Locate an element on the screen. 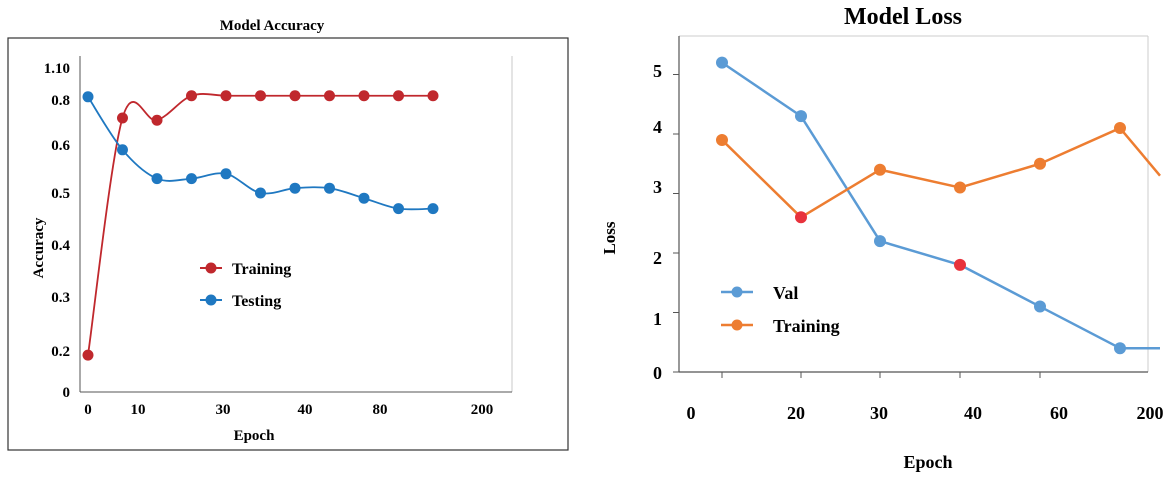 The height and width of the screenshot is (477, 1170). loss-x-ticks: 0 20 30 40 60 200 is located at coordinates (925, 397).